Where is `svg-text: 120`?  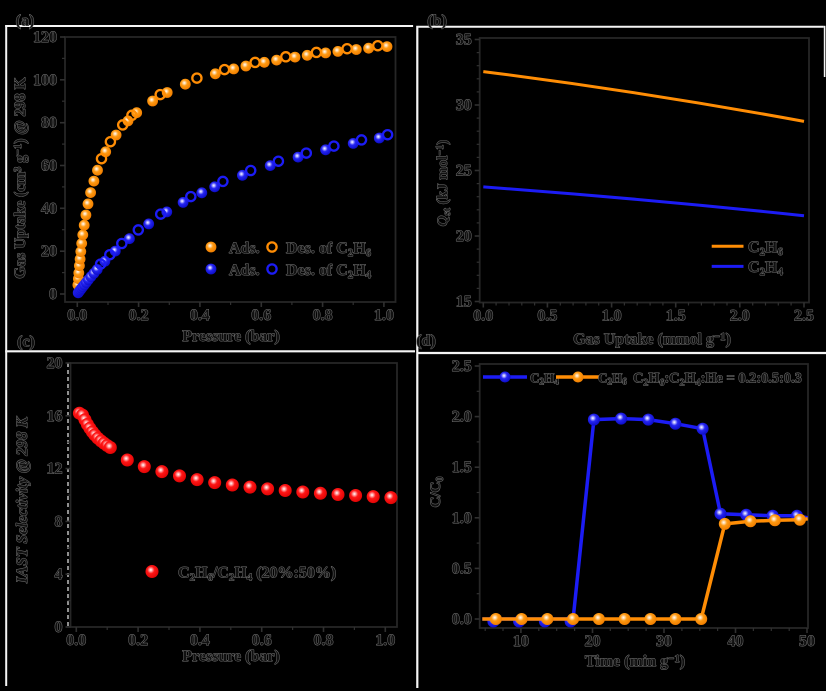
svg-text: 120 is located at coordinates (45, 37).